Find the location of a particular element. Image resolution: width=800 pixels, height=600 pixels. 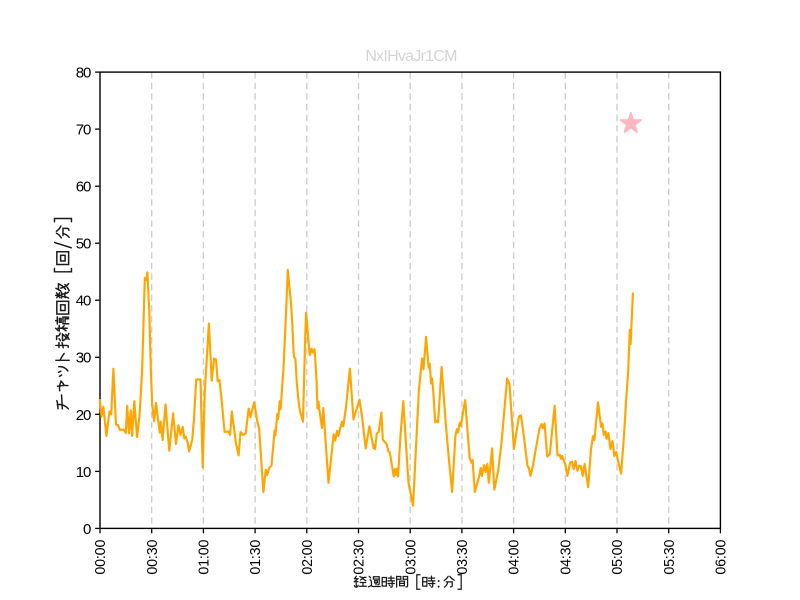

svg-text: 0 is located at coordinates (87, 529).